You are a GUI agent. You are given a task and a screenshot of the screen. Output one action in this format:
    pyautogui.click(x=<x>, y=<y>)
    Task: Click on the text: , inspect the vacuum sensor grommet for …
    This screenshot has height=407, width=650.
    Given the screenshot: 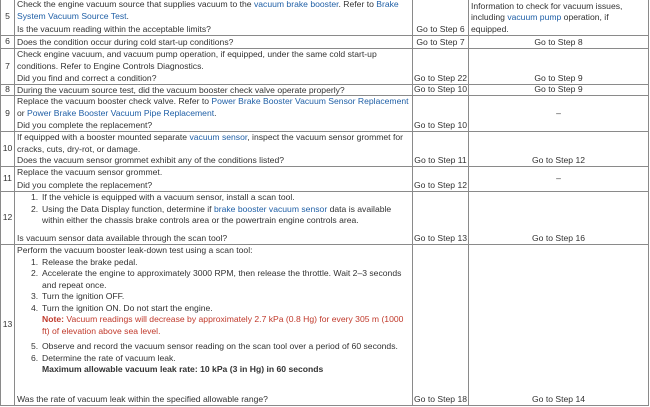 What is the action you would take?
    pyautogui.click(x=210, y=143)
    